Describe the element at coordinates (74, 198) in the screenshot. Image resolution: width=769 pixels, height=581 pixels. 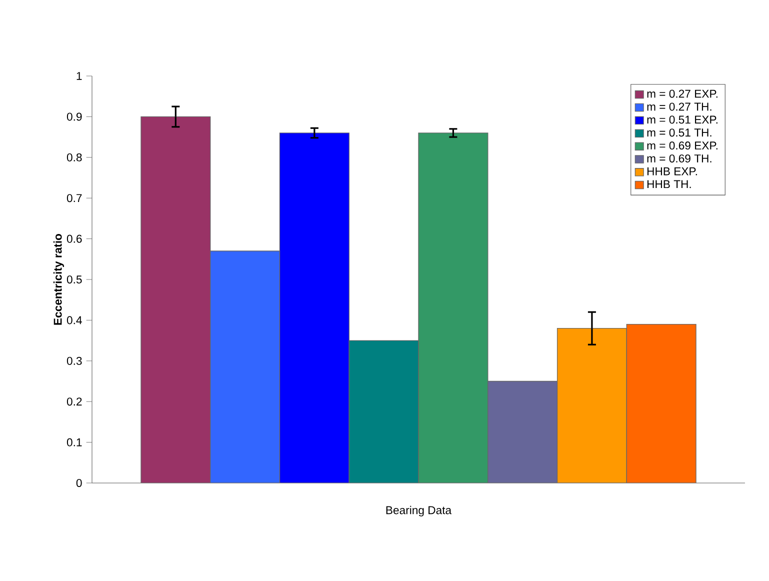
I see `y-tick-label: 0.7` at that location.